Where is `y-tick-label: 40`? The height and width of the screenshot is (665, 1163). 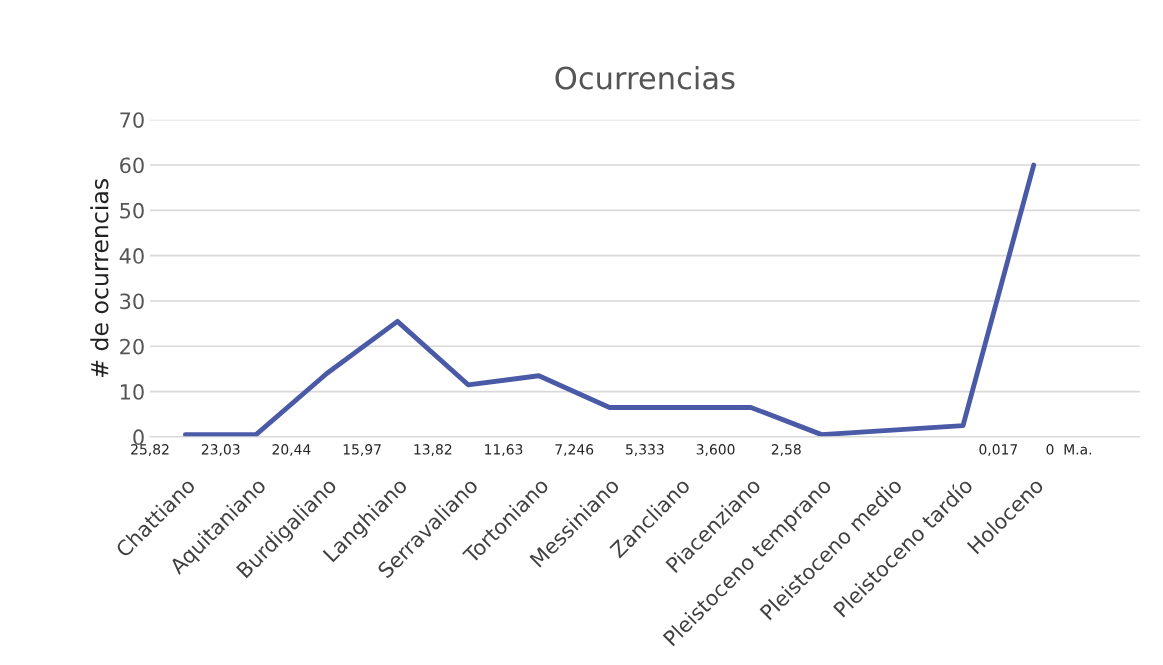 y-tick-label: 40 is located at coordinates (131, 256).